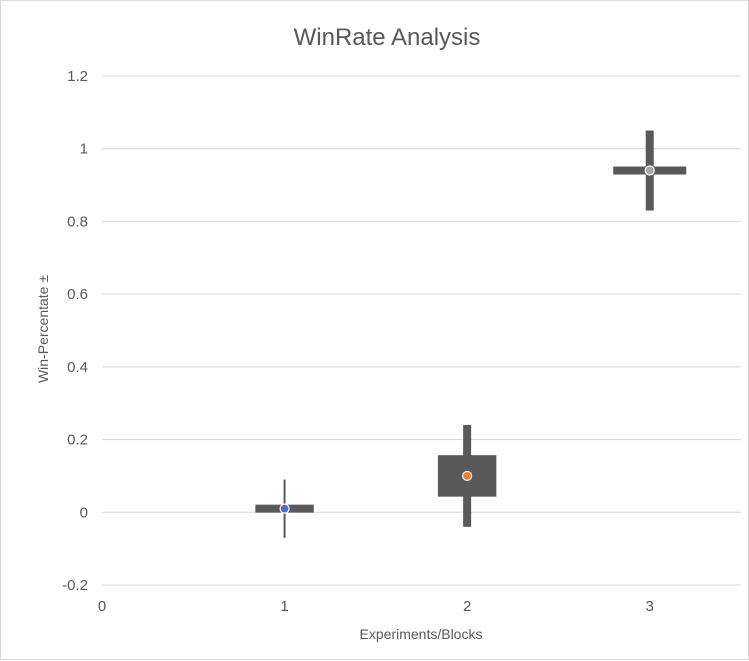 This screenshot has height=661, width=749. I want to click on x-axis-ticks: 0 1 2 3, so click(376, 606).